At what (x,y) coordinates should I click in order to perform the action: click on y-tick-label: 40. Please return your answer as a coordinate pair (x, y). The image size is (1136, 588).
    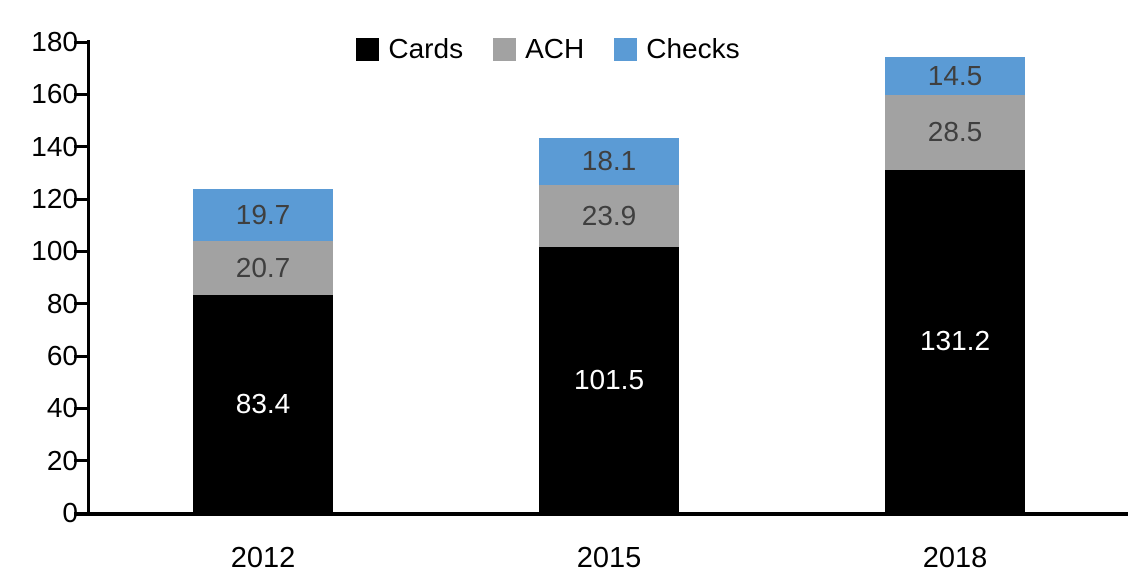
    Looking at the image, I should click on (62, 408).